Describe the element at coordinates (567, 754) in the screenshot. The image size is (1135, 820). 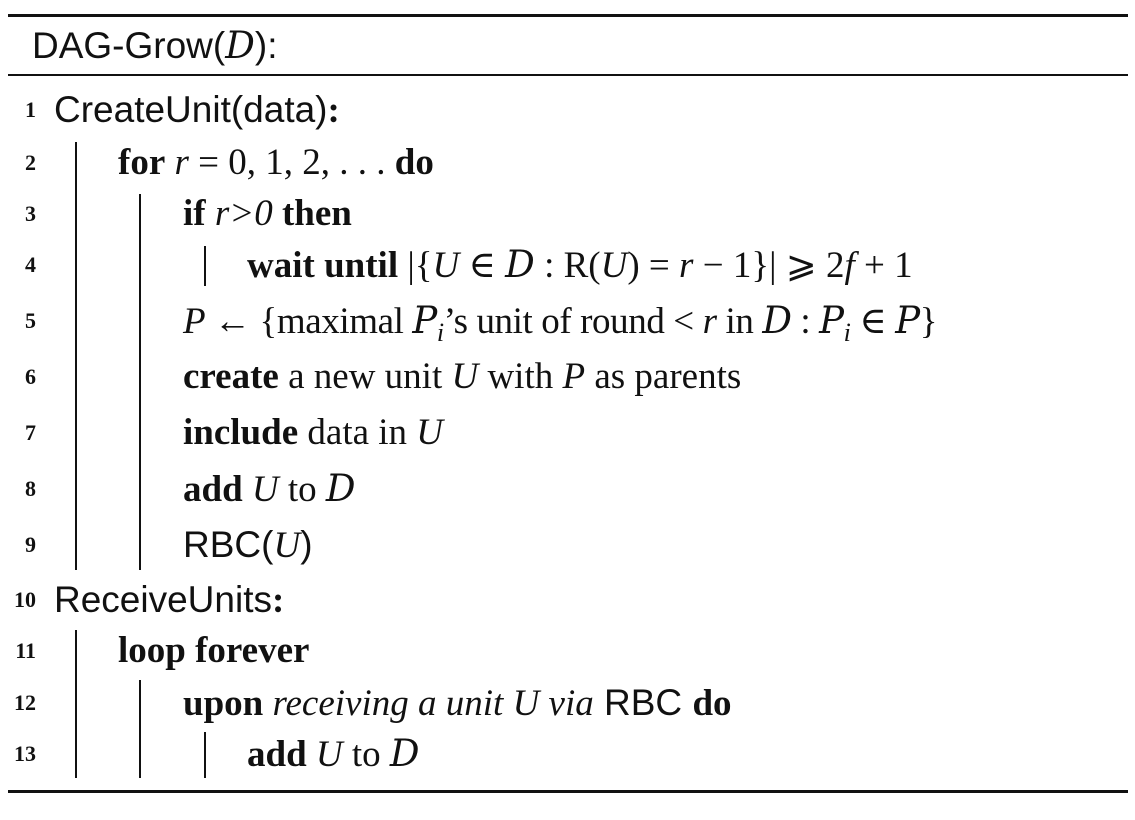
I see `algorithm-line-13: 13 add U to D` at that location.